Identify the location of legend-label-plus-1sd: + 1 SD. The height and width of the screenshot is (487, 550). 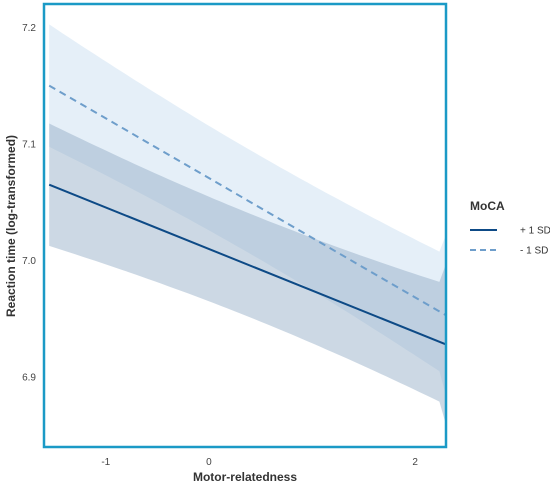
(535, 231).